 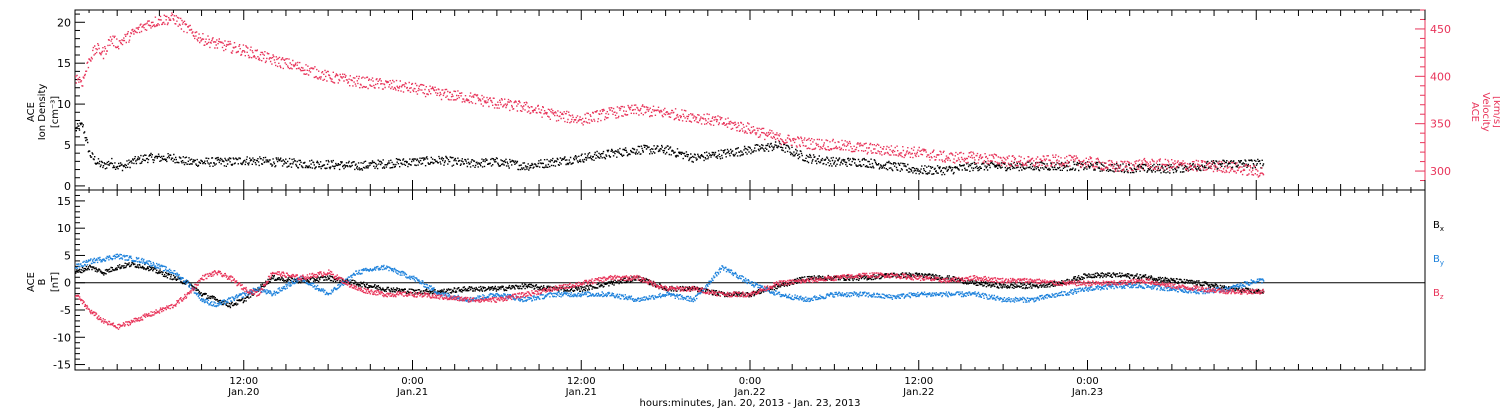 I want to click on y-tick-label: -15, so click(x=62, y=365).